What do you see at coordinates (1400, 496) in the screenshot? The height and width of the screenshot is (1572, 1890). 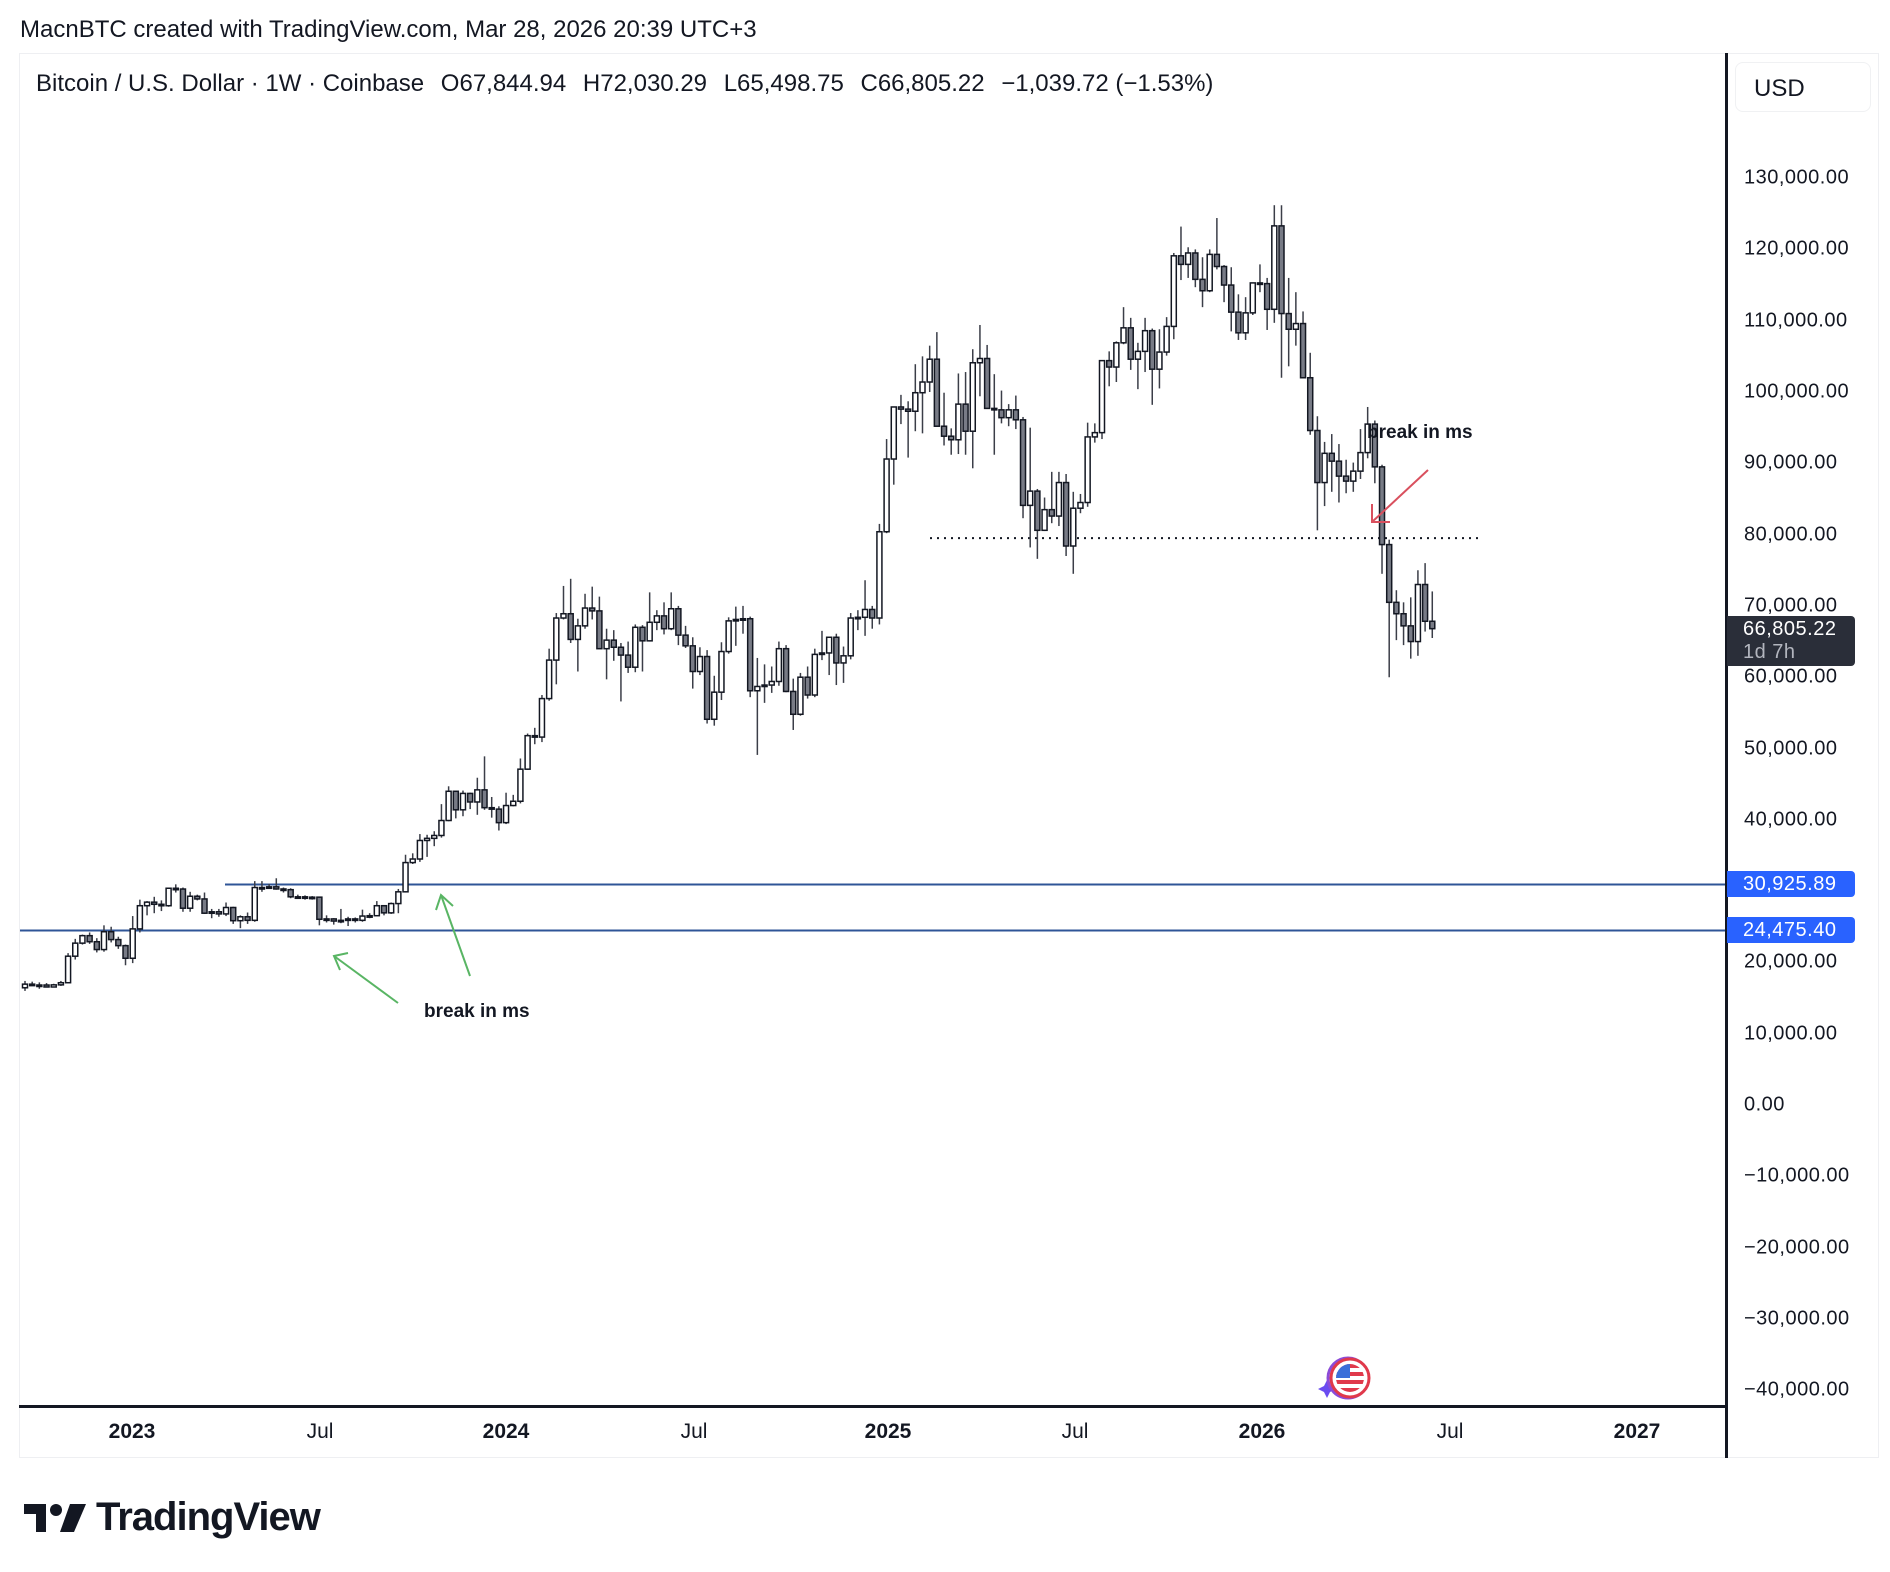 I see `red-arrow-icon` at bounding box center [1400, 496].